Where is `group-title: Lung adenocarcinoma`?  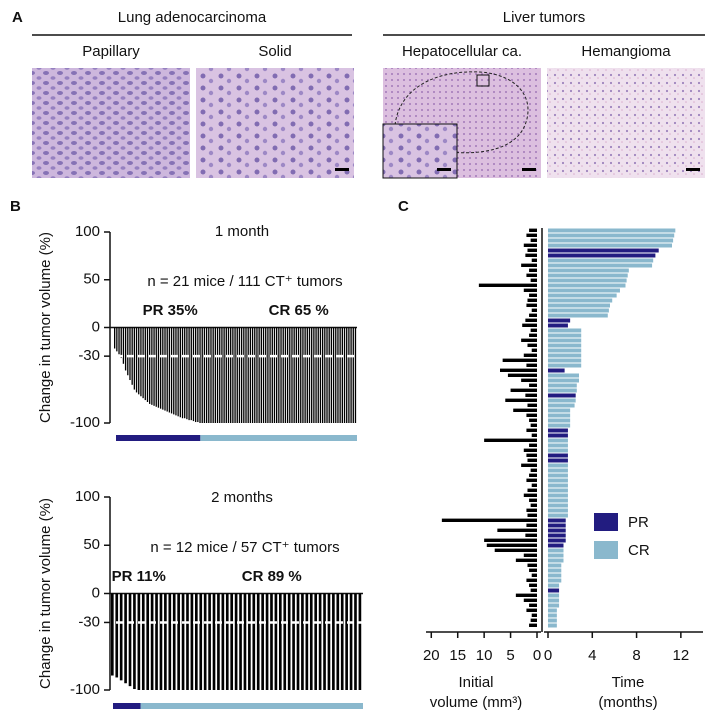 group-title: Lung adenocarcinoma is located at coordinates (192, 17).